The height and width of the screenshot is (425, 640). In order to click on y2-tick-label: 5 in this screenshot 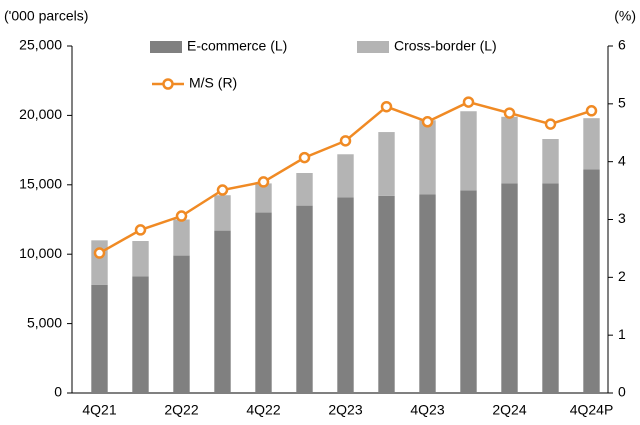, I will do `click(622, 103)`.